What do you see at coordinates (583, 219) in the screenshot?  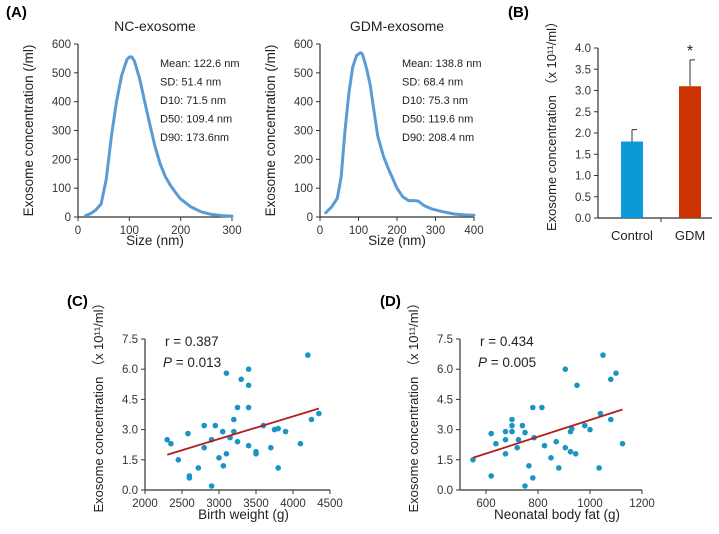 I see `y-tick-label: 0.0` at bounding box center [583, 219].